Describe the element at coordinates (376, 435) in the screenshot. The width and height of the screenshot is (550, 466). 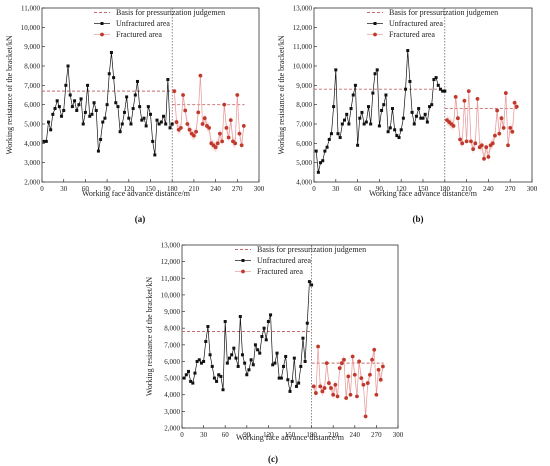
I see `x-tick-label: 270` at that location.